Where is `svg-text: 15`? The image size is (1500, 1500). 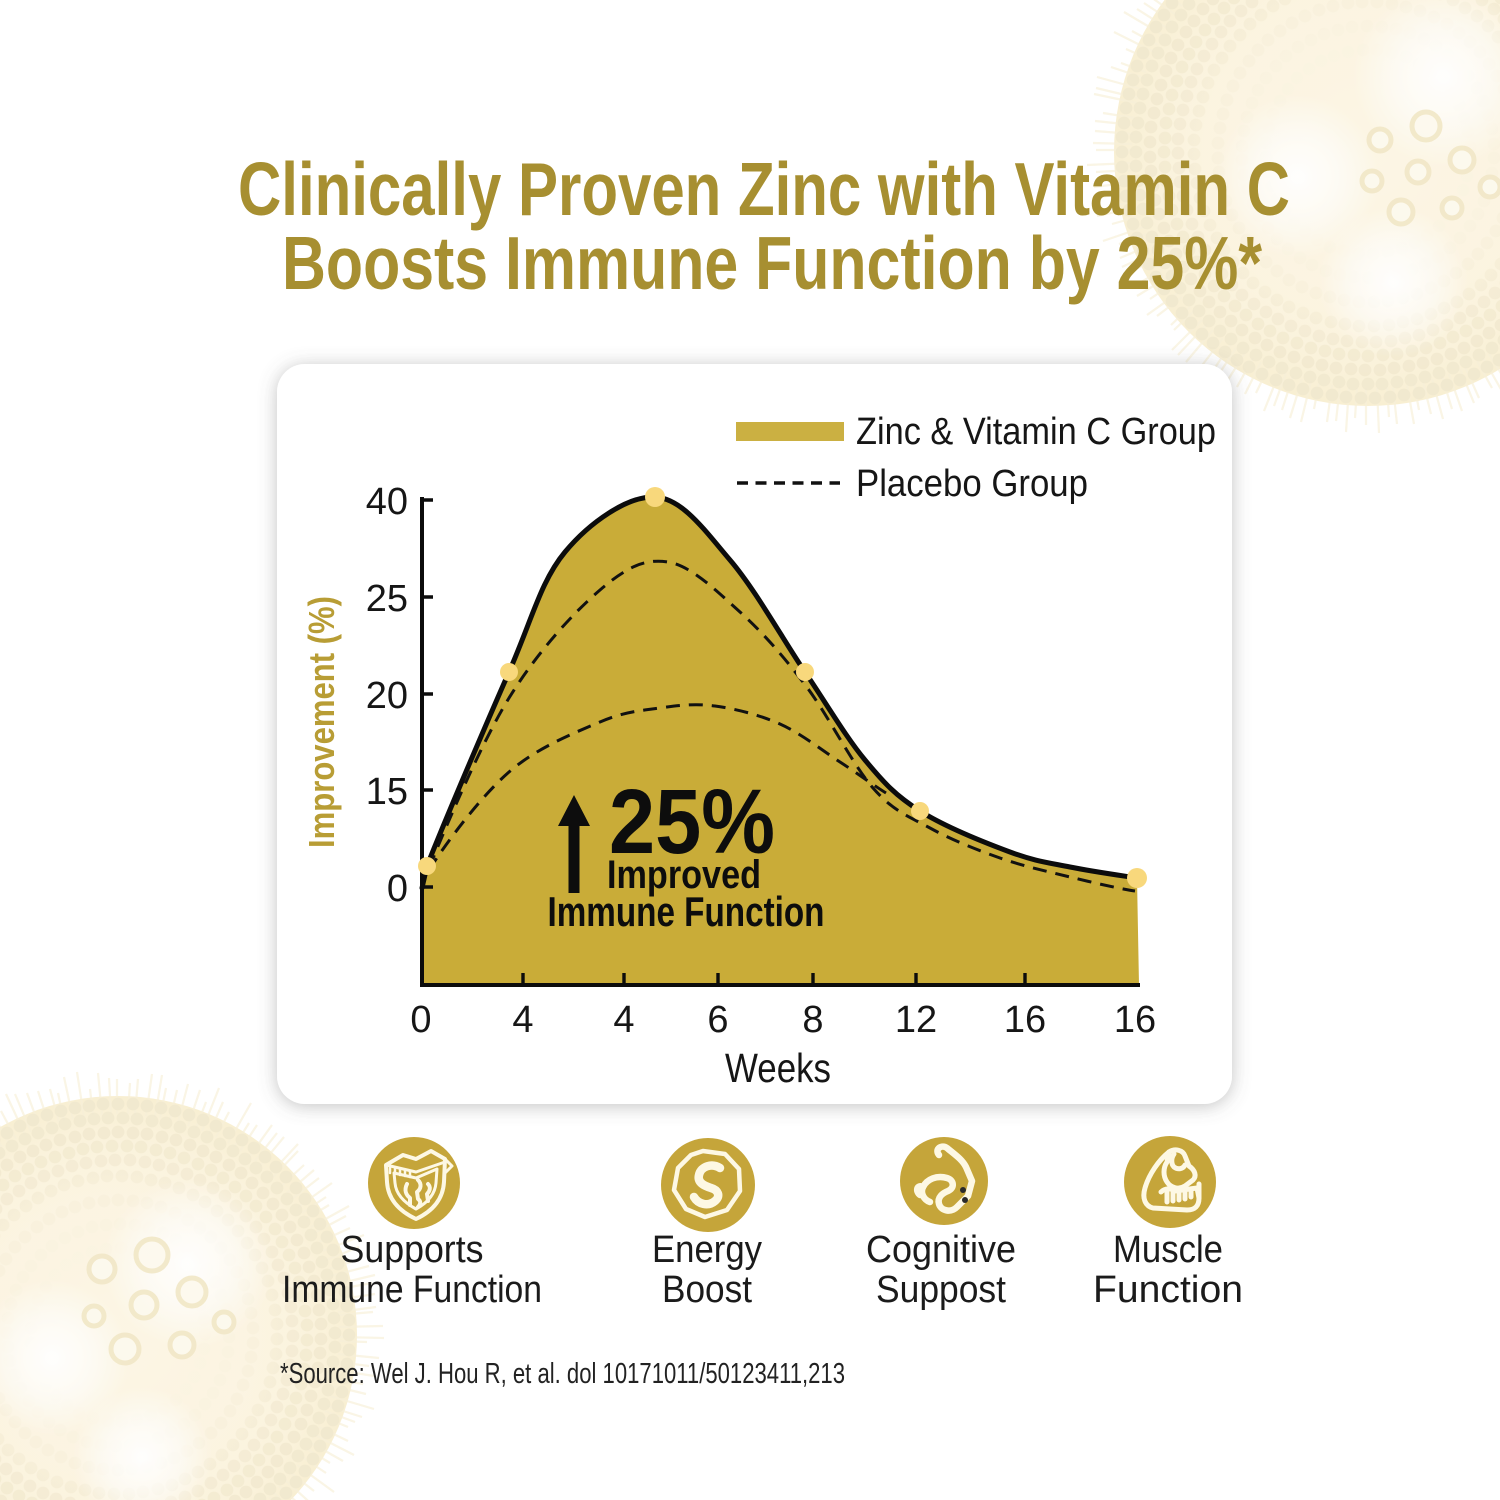 svg-text: 15 is located at coordinates (387, 792).